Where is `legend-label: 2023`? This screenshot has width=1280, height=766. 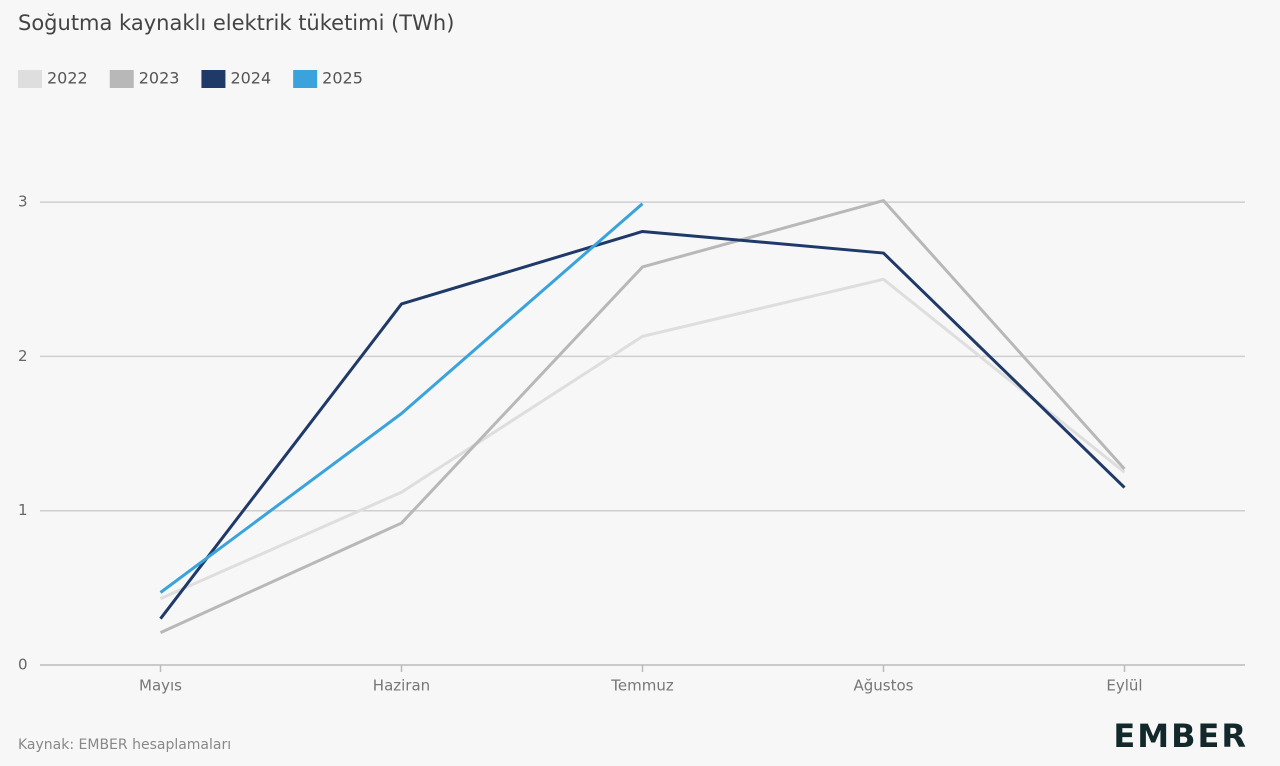
legend-label: 2023 is located at coordinates (159, 78).